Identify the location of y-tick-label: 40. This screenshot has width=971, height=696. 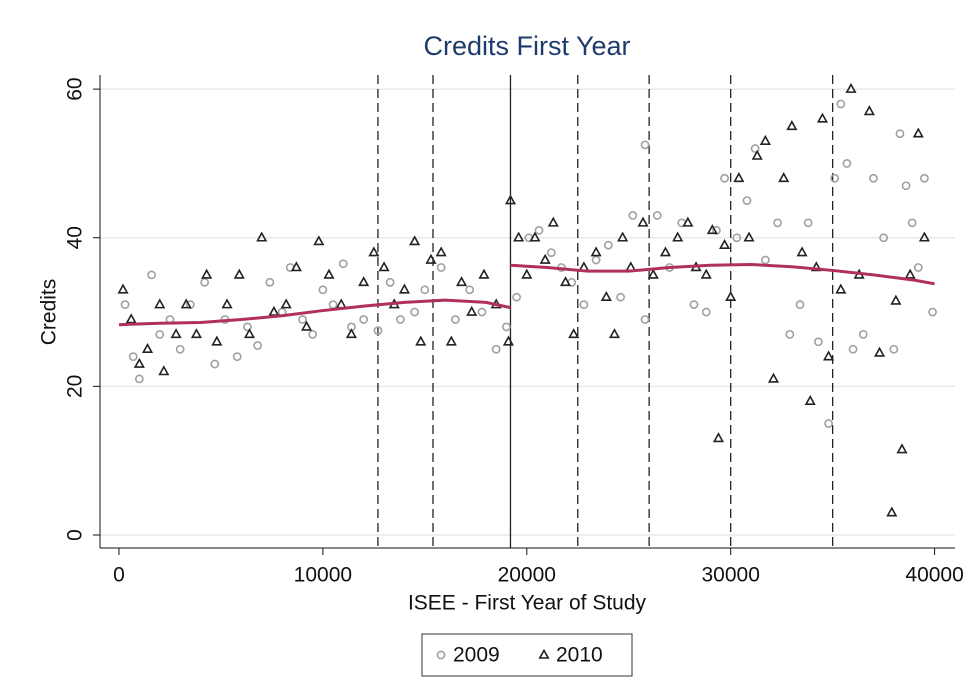
(75, 237).